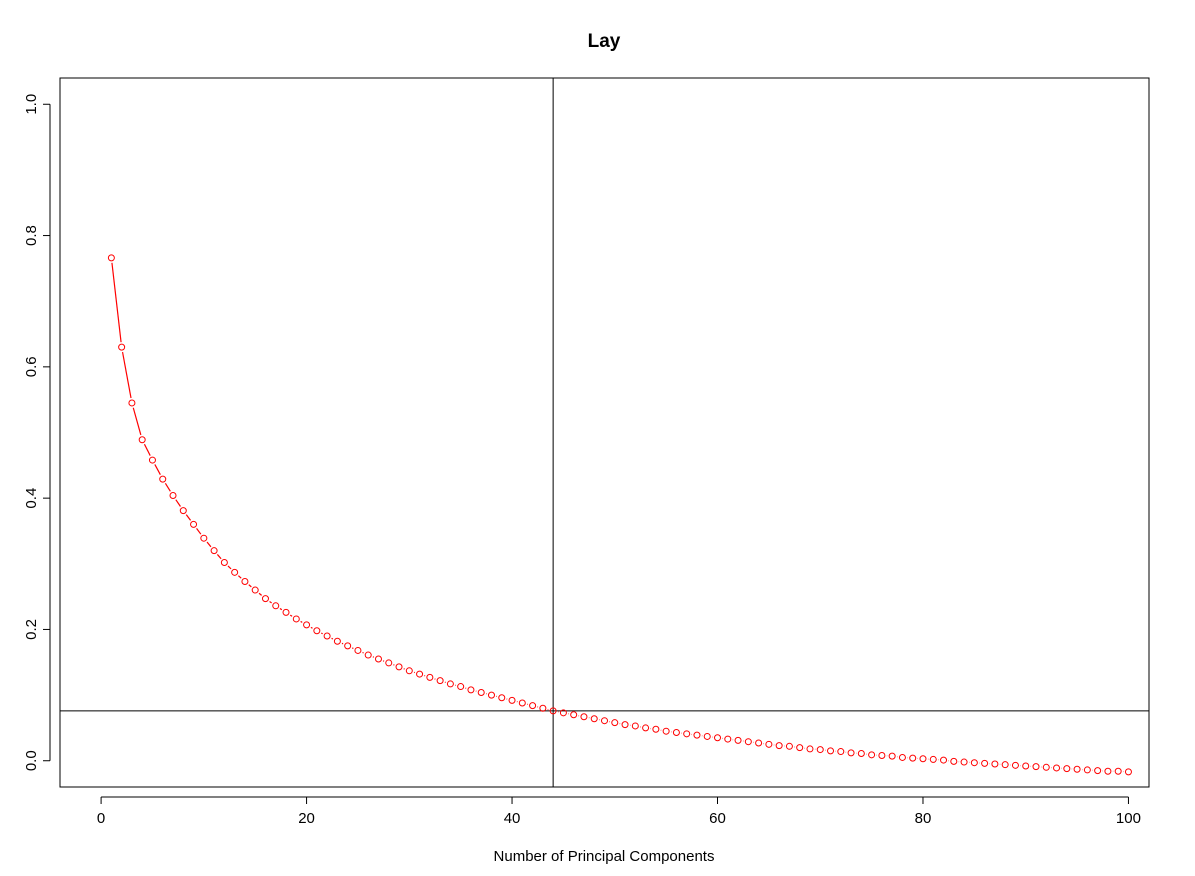 This screenshot has width=1195, height=876. I want to click on y-axis: 0.0 0.2 0.4 0.6 0.8 1.0, so click(37, 432).